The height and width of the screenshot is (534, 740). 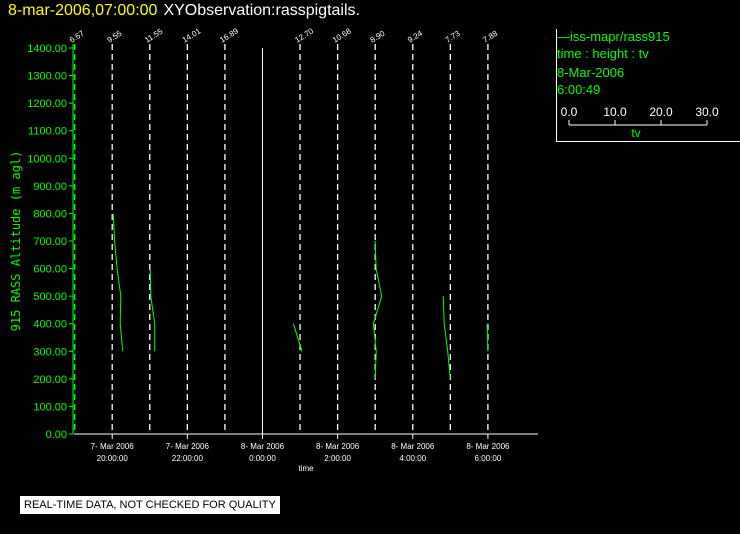 I want to click on x-tick-label-time: 22:00:00, so click(x=188, y=458).